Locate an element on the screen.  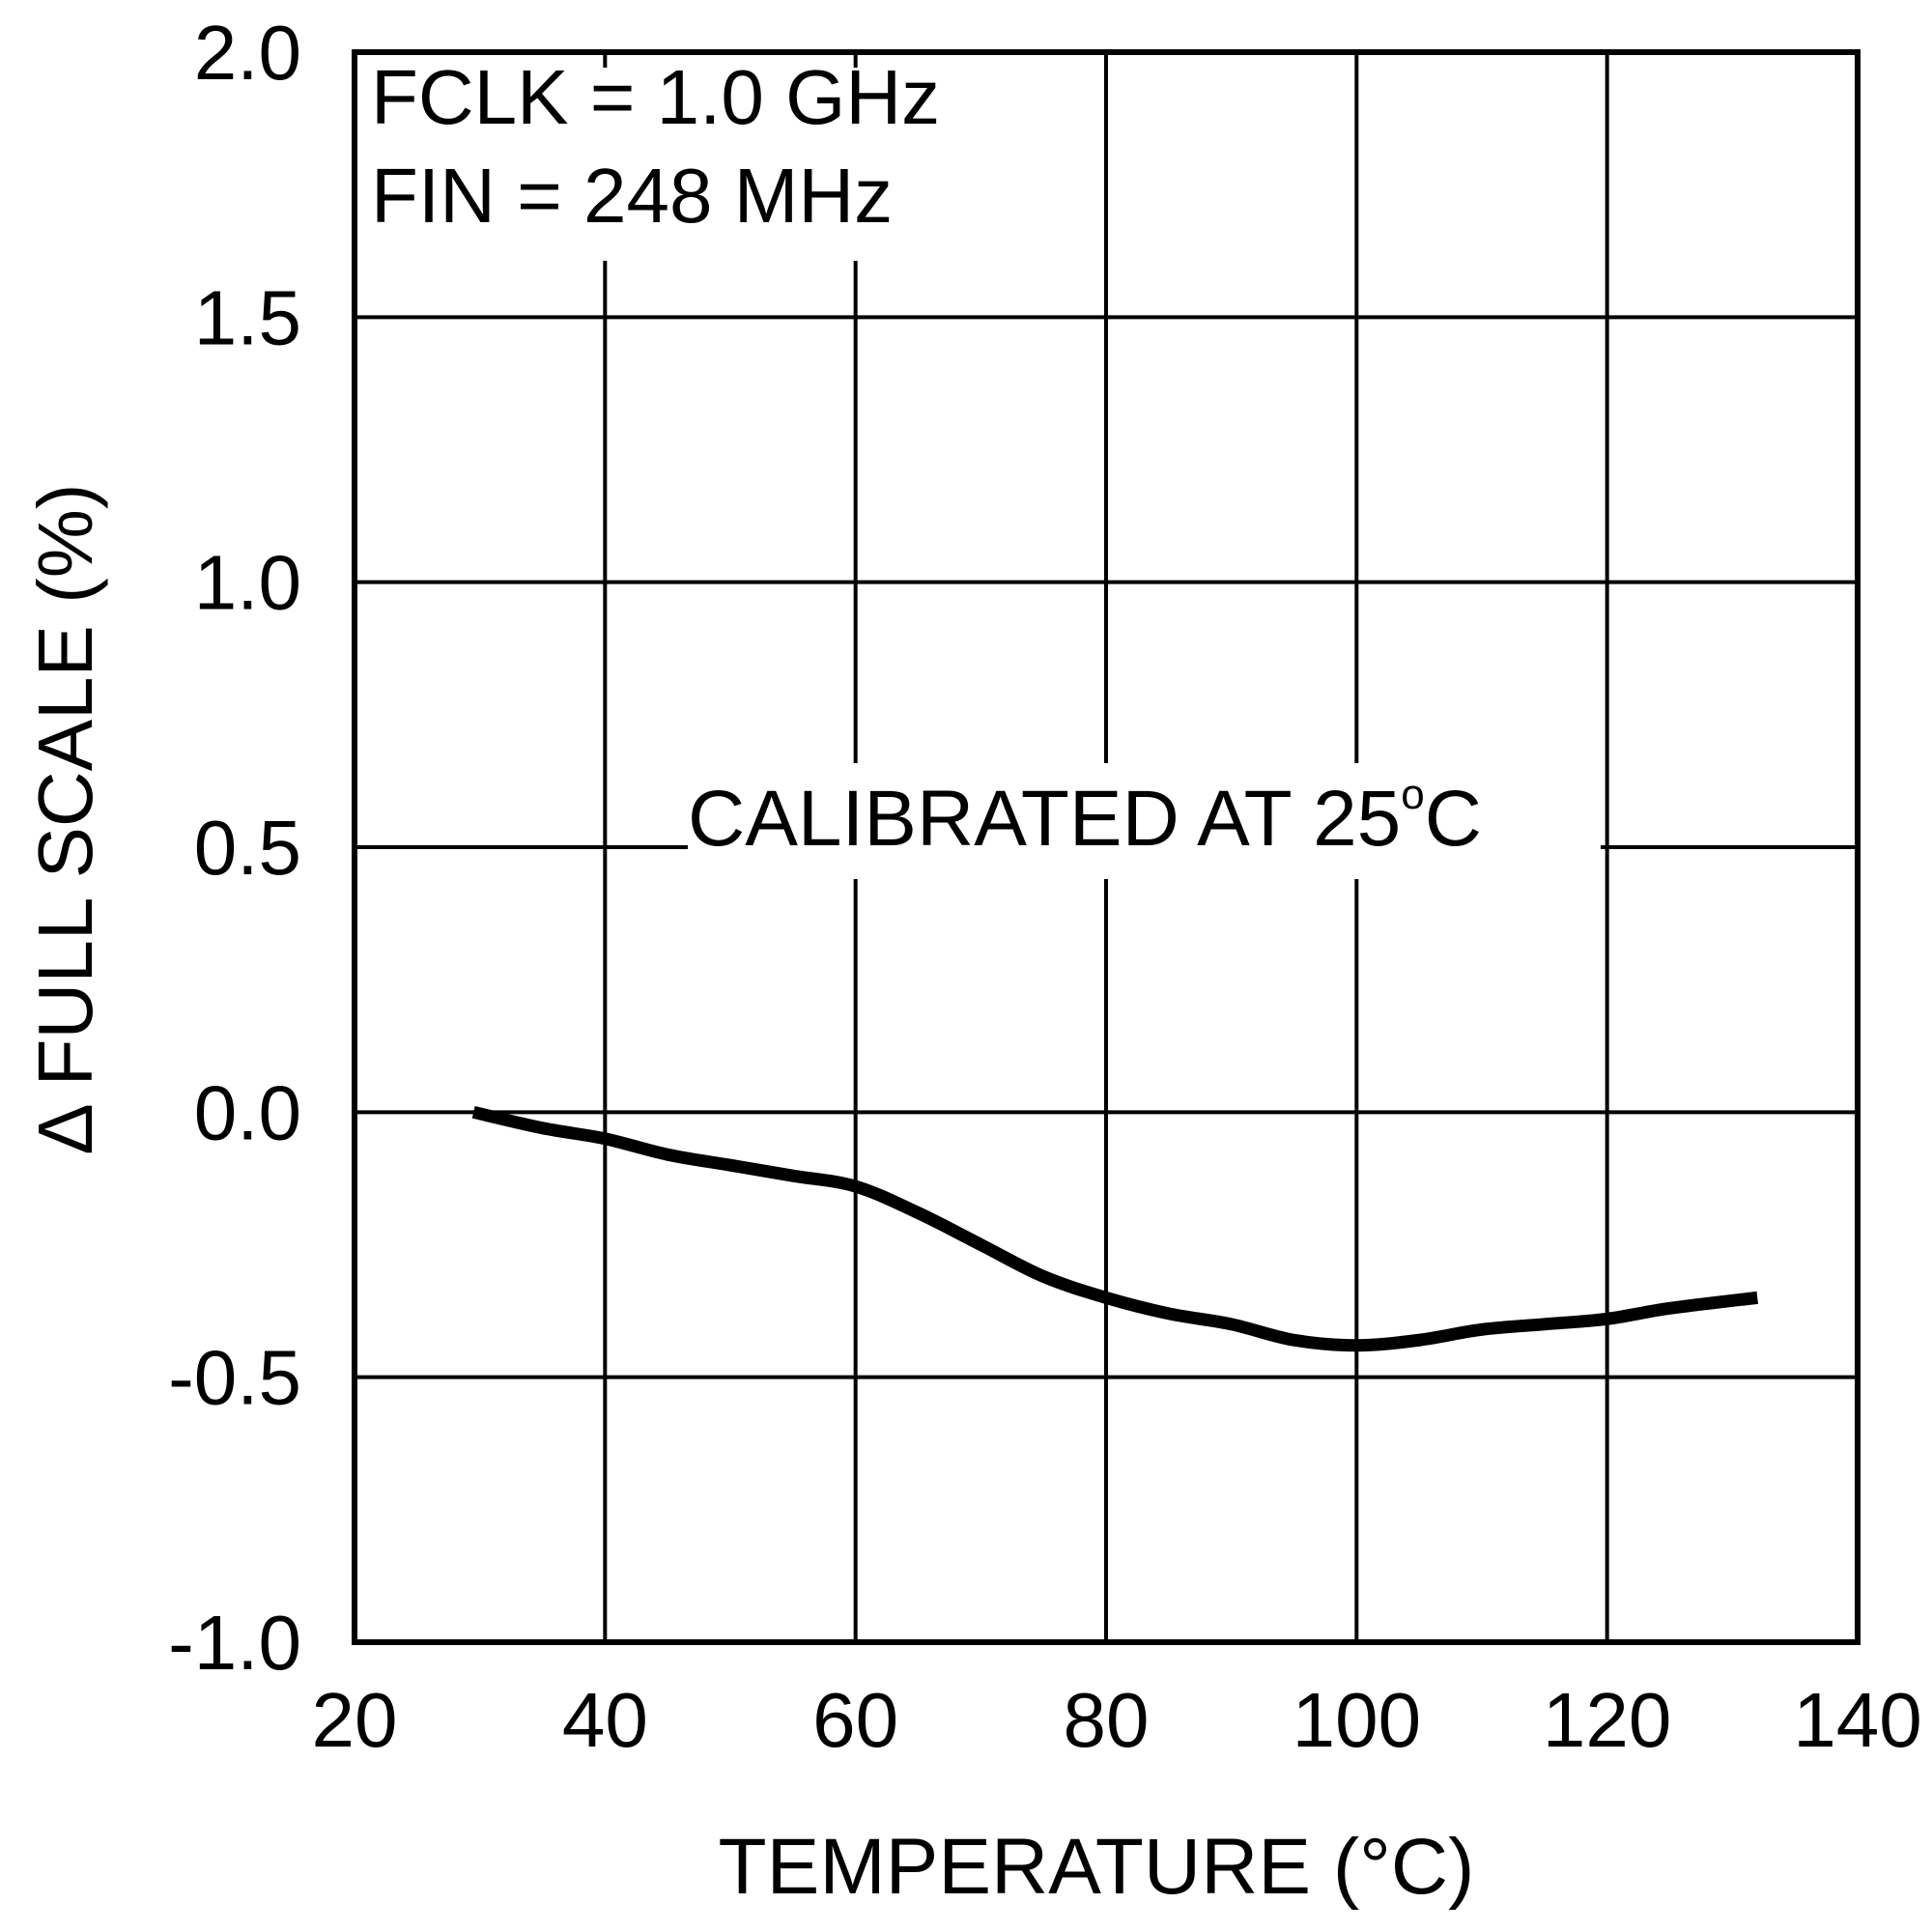
y-tick-label: 2.0 is located at coordinates (248, 53).